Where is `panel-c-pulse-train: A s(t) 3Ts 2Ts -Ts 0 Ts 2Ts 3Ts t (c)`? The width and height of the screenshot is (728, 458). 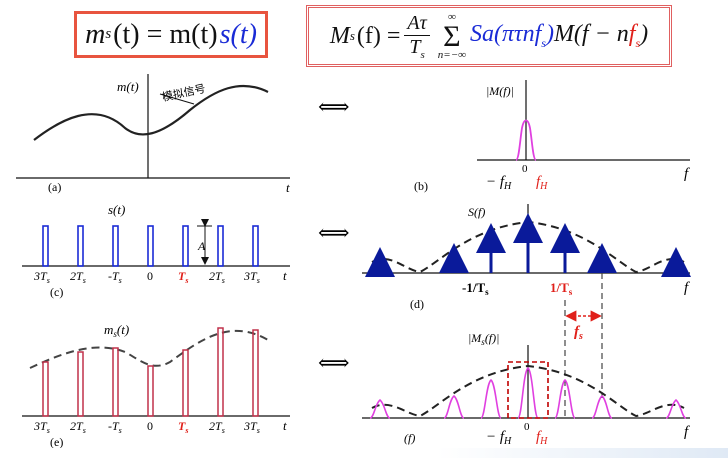
panel-c-pulse-train: A s(t) 3Ts 2Ts -Ts 0 Ts 2Ts 3Ts t (c) is located at coordinates (156, 250).